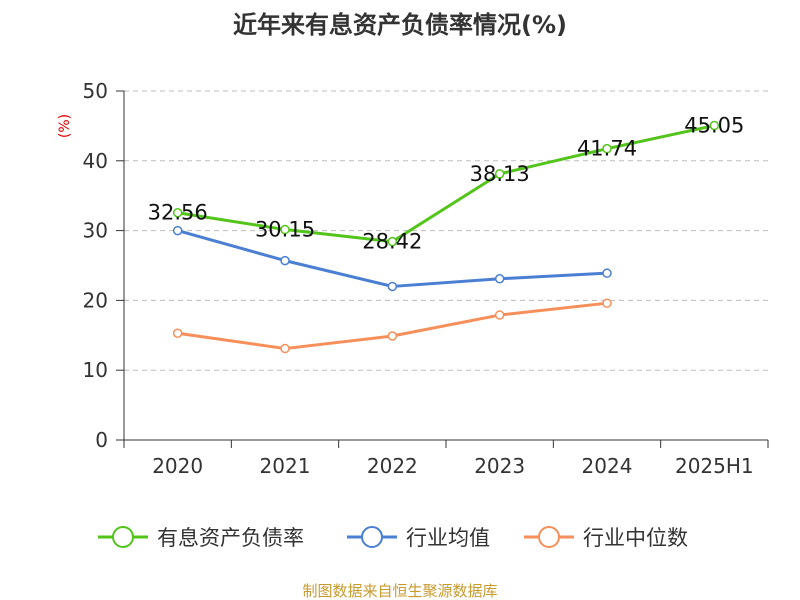 The image size is (800, 600). I want to click on chart-title: 近年来有息资产负债率情况(%), so click(400, 25).